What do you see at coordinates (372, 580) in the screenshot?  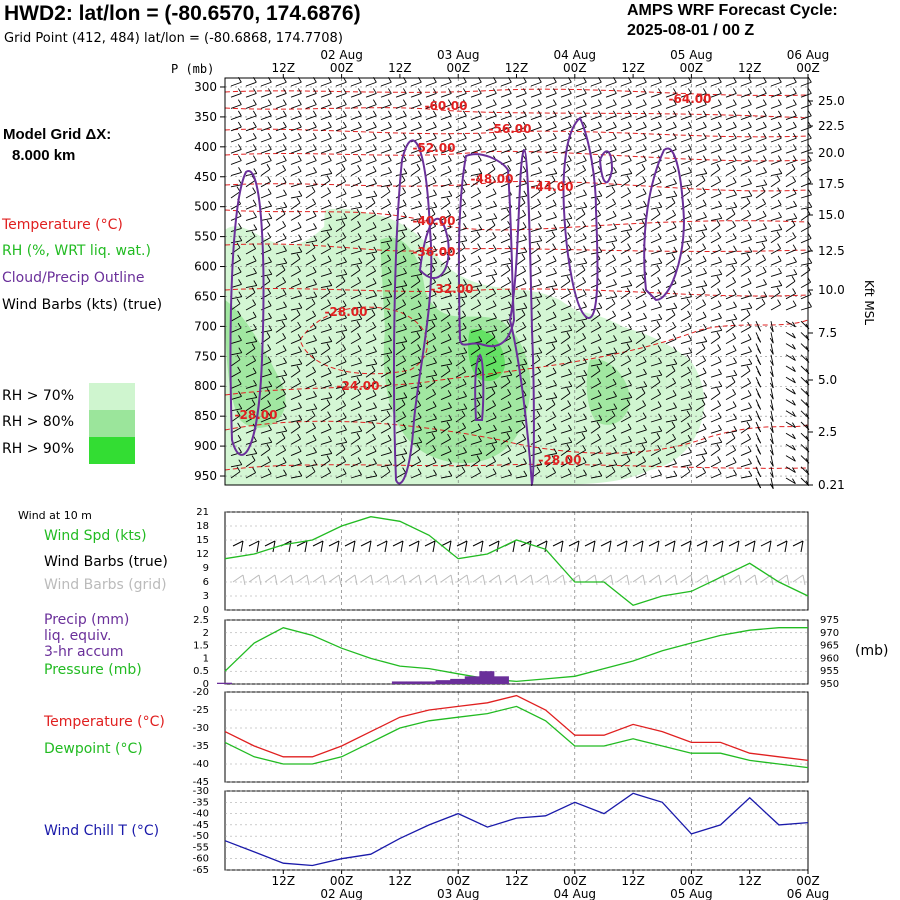 I see `grid-wind-barb-flag` at bounding box center [372, 580].